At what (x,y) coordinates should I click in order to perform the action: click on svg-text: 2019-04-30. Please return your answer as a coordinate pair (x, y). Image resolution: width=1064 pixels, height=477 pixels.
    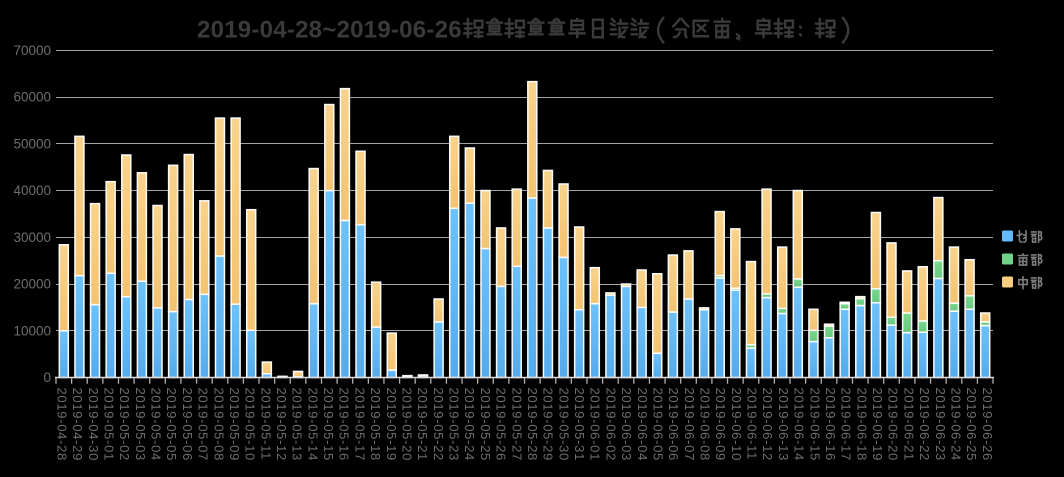
    Looking at the image, I should click on (93, 425).